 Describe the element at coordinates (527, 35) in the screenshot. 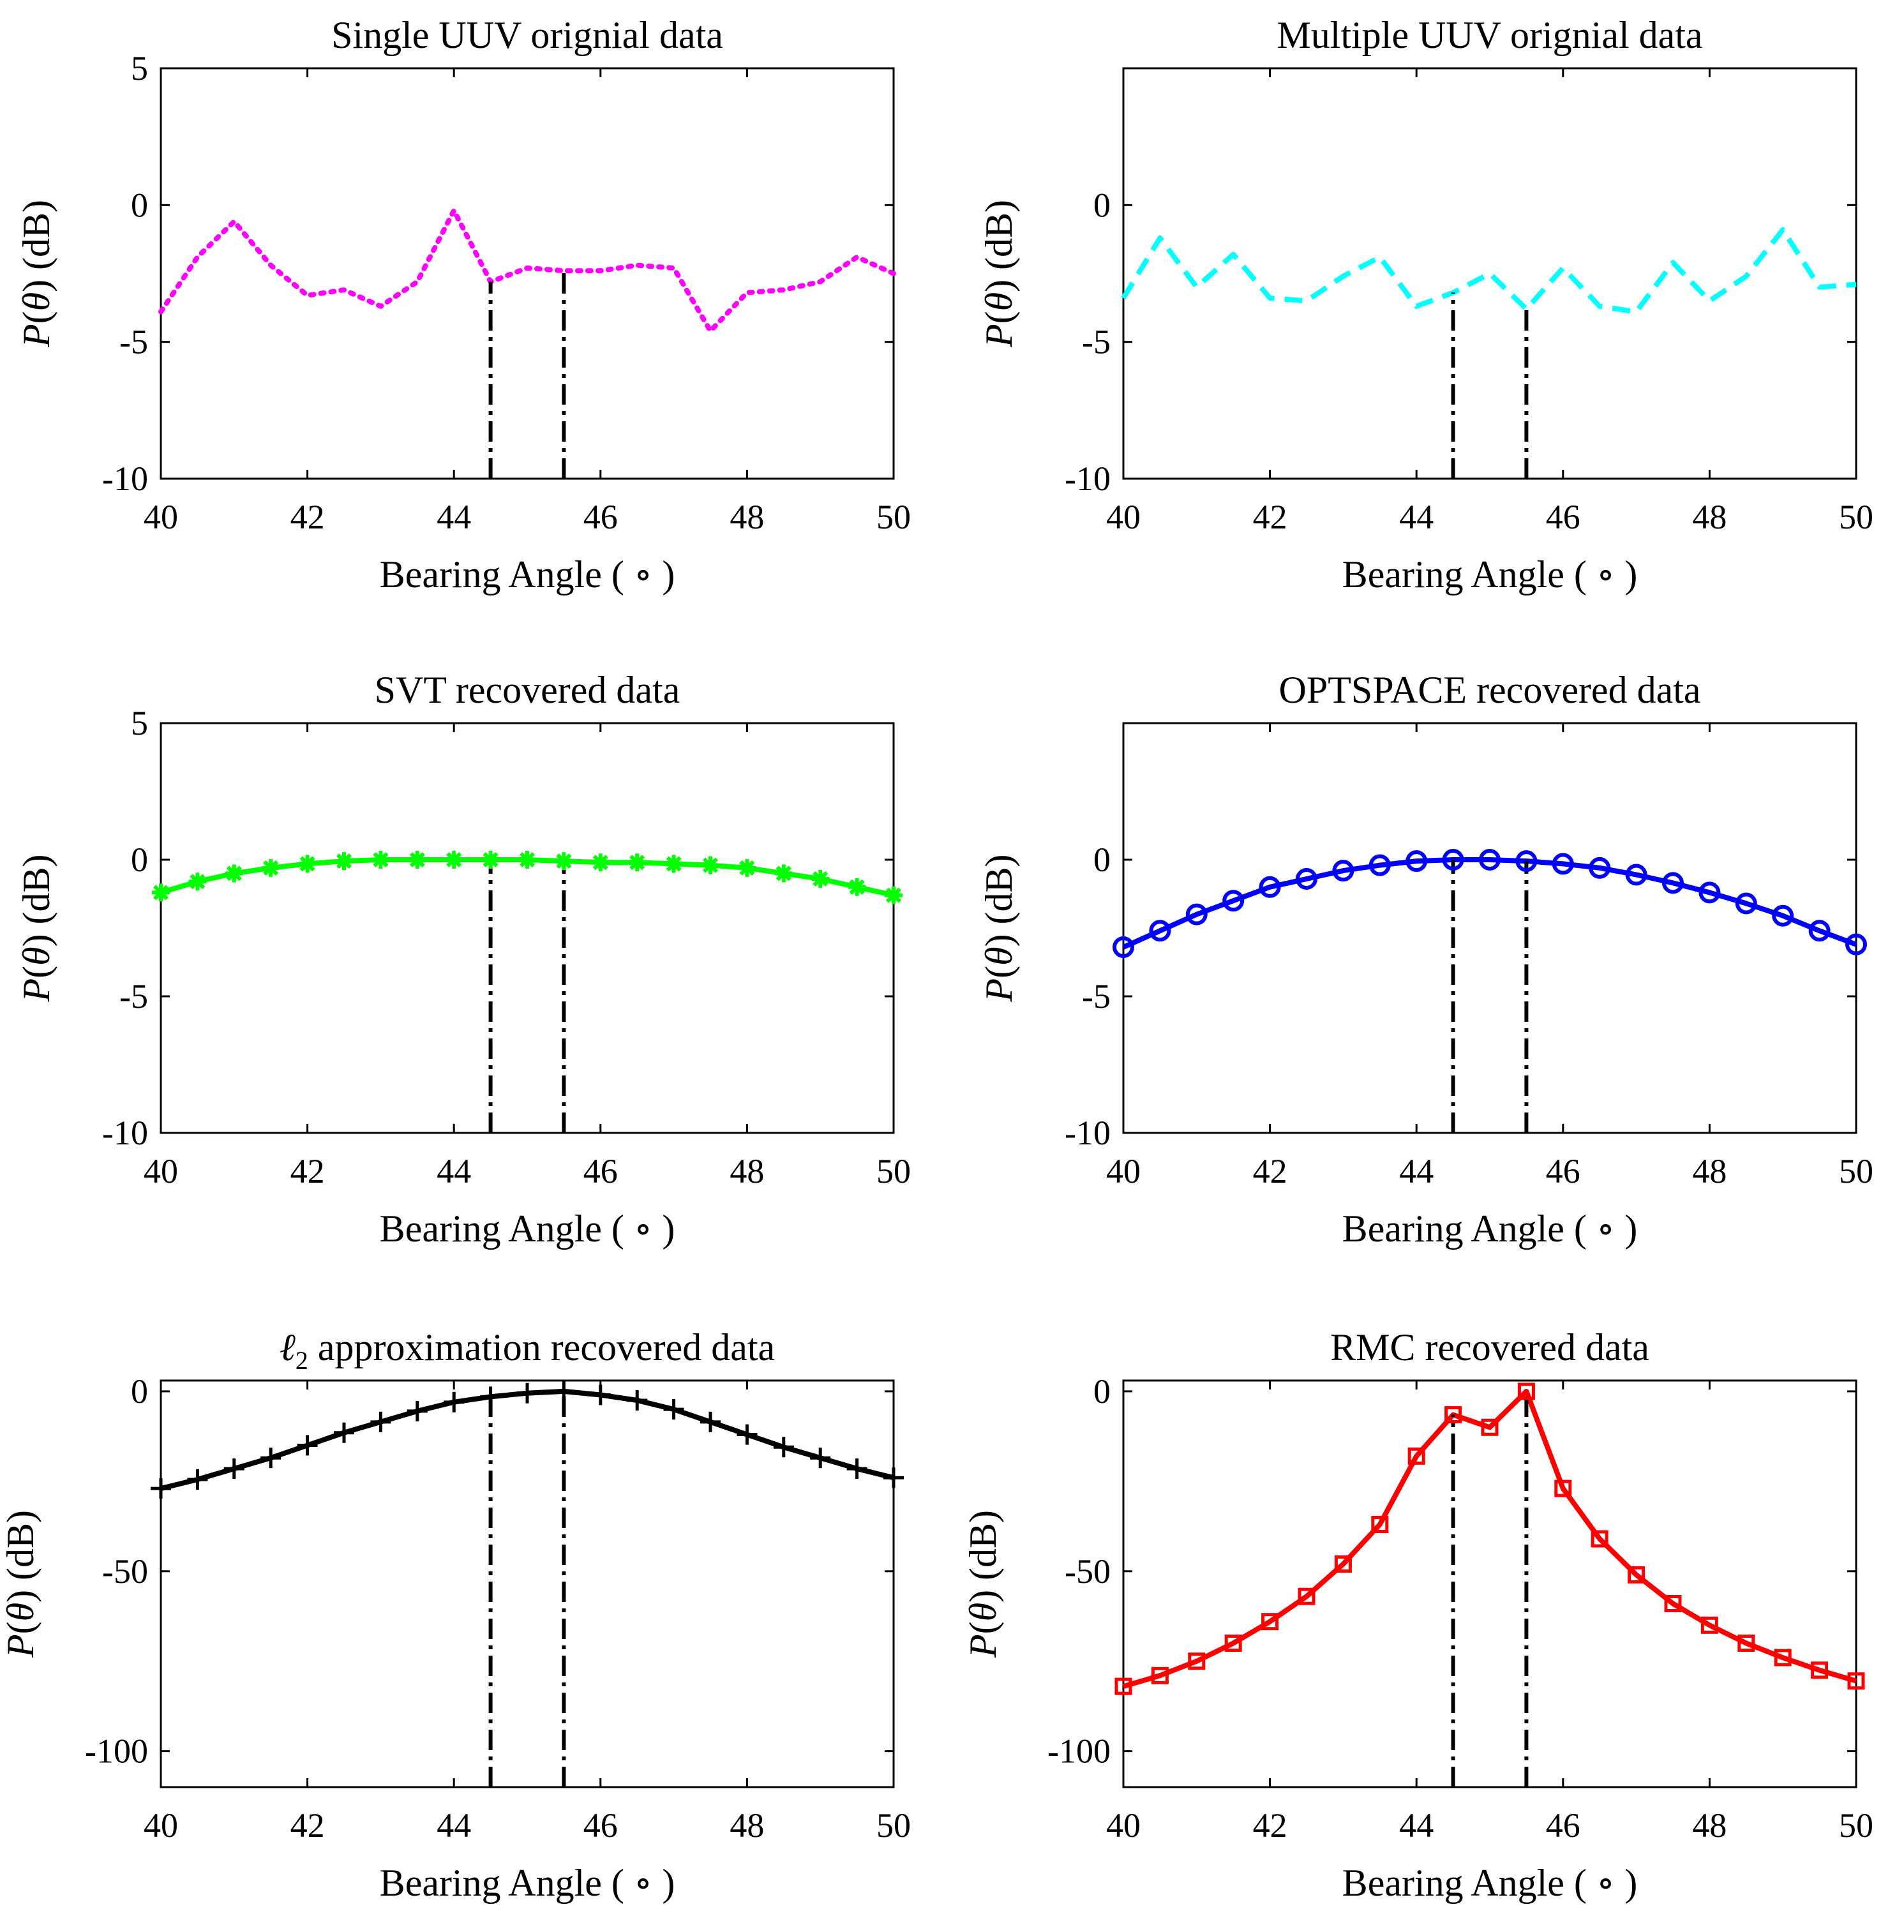

I see `chart-title: Single UUV orignial data` at that location.